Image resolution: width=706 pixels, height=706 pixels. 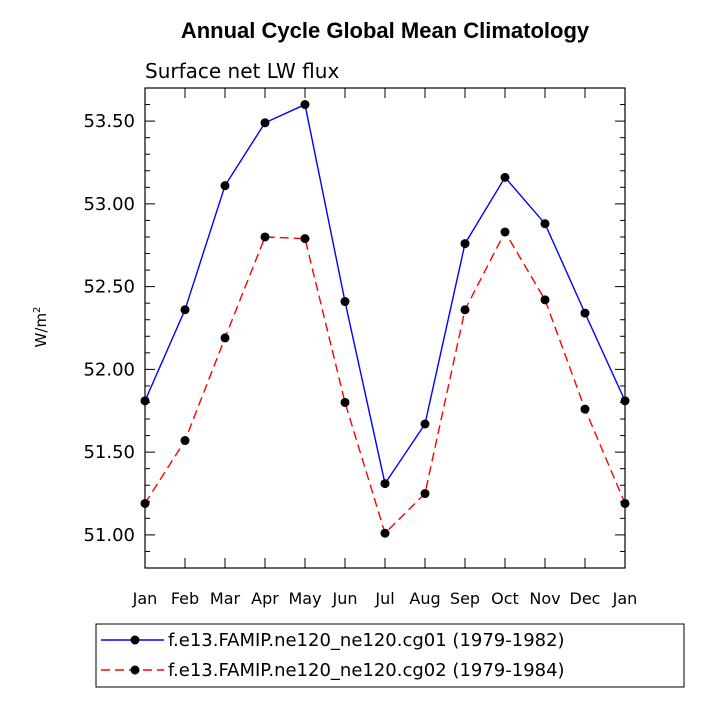 I want to click on x-tick-label: Sep, so click(x=465, y=598).